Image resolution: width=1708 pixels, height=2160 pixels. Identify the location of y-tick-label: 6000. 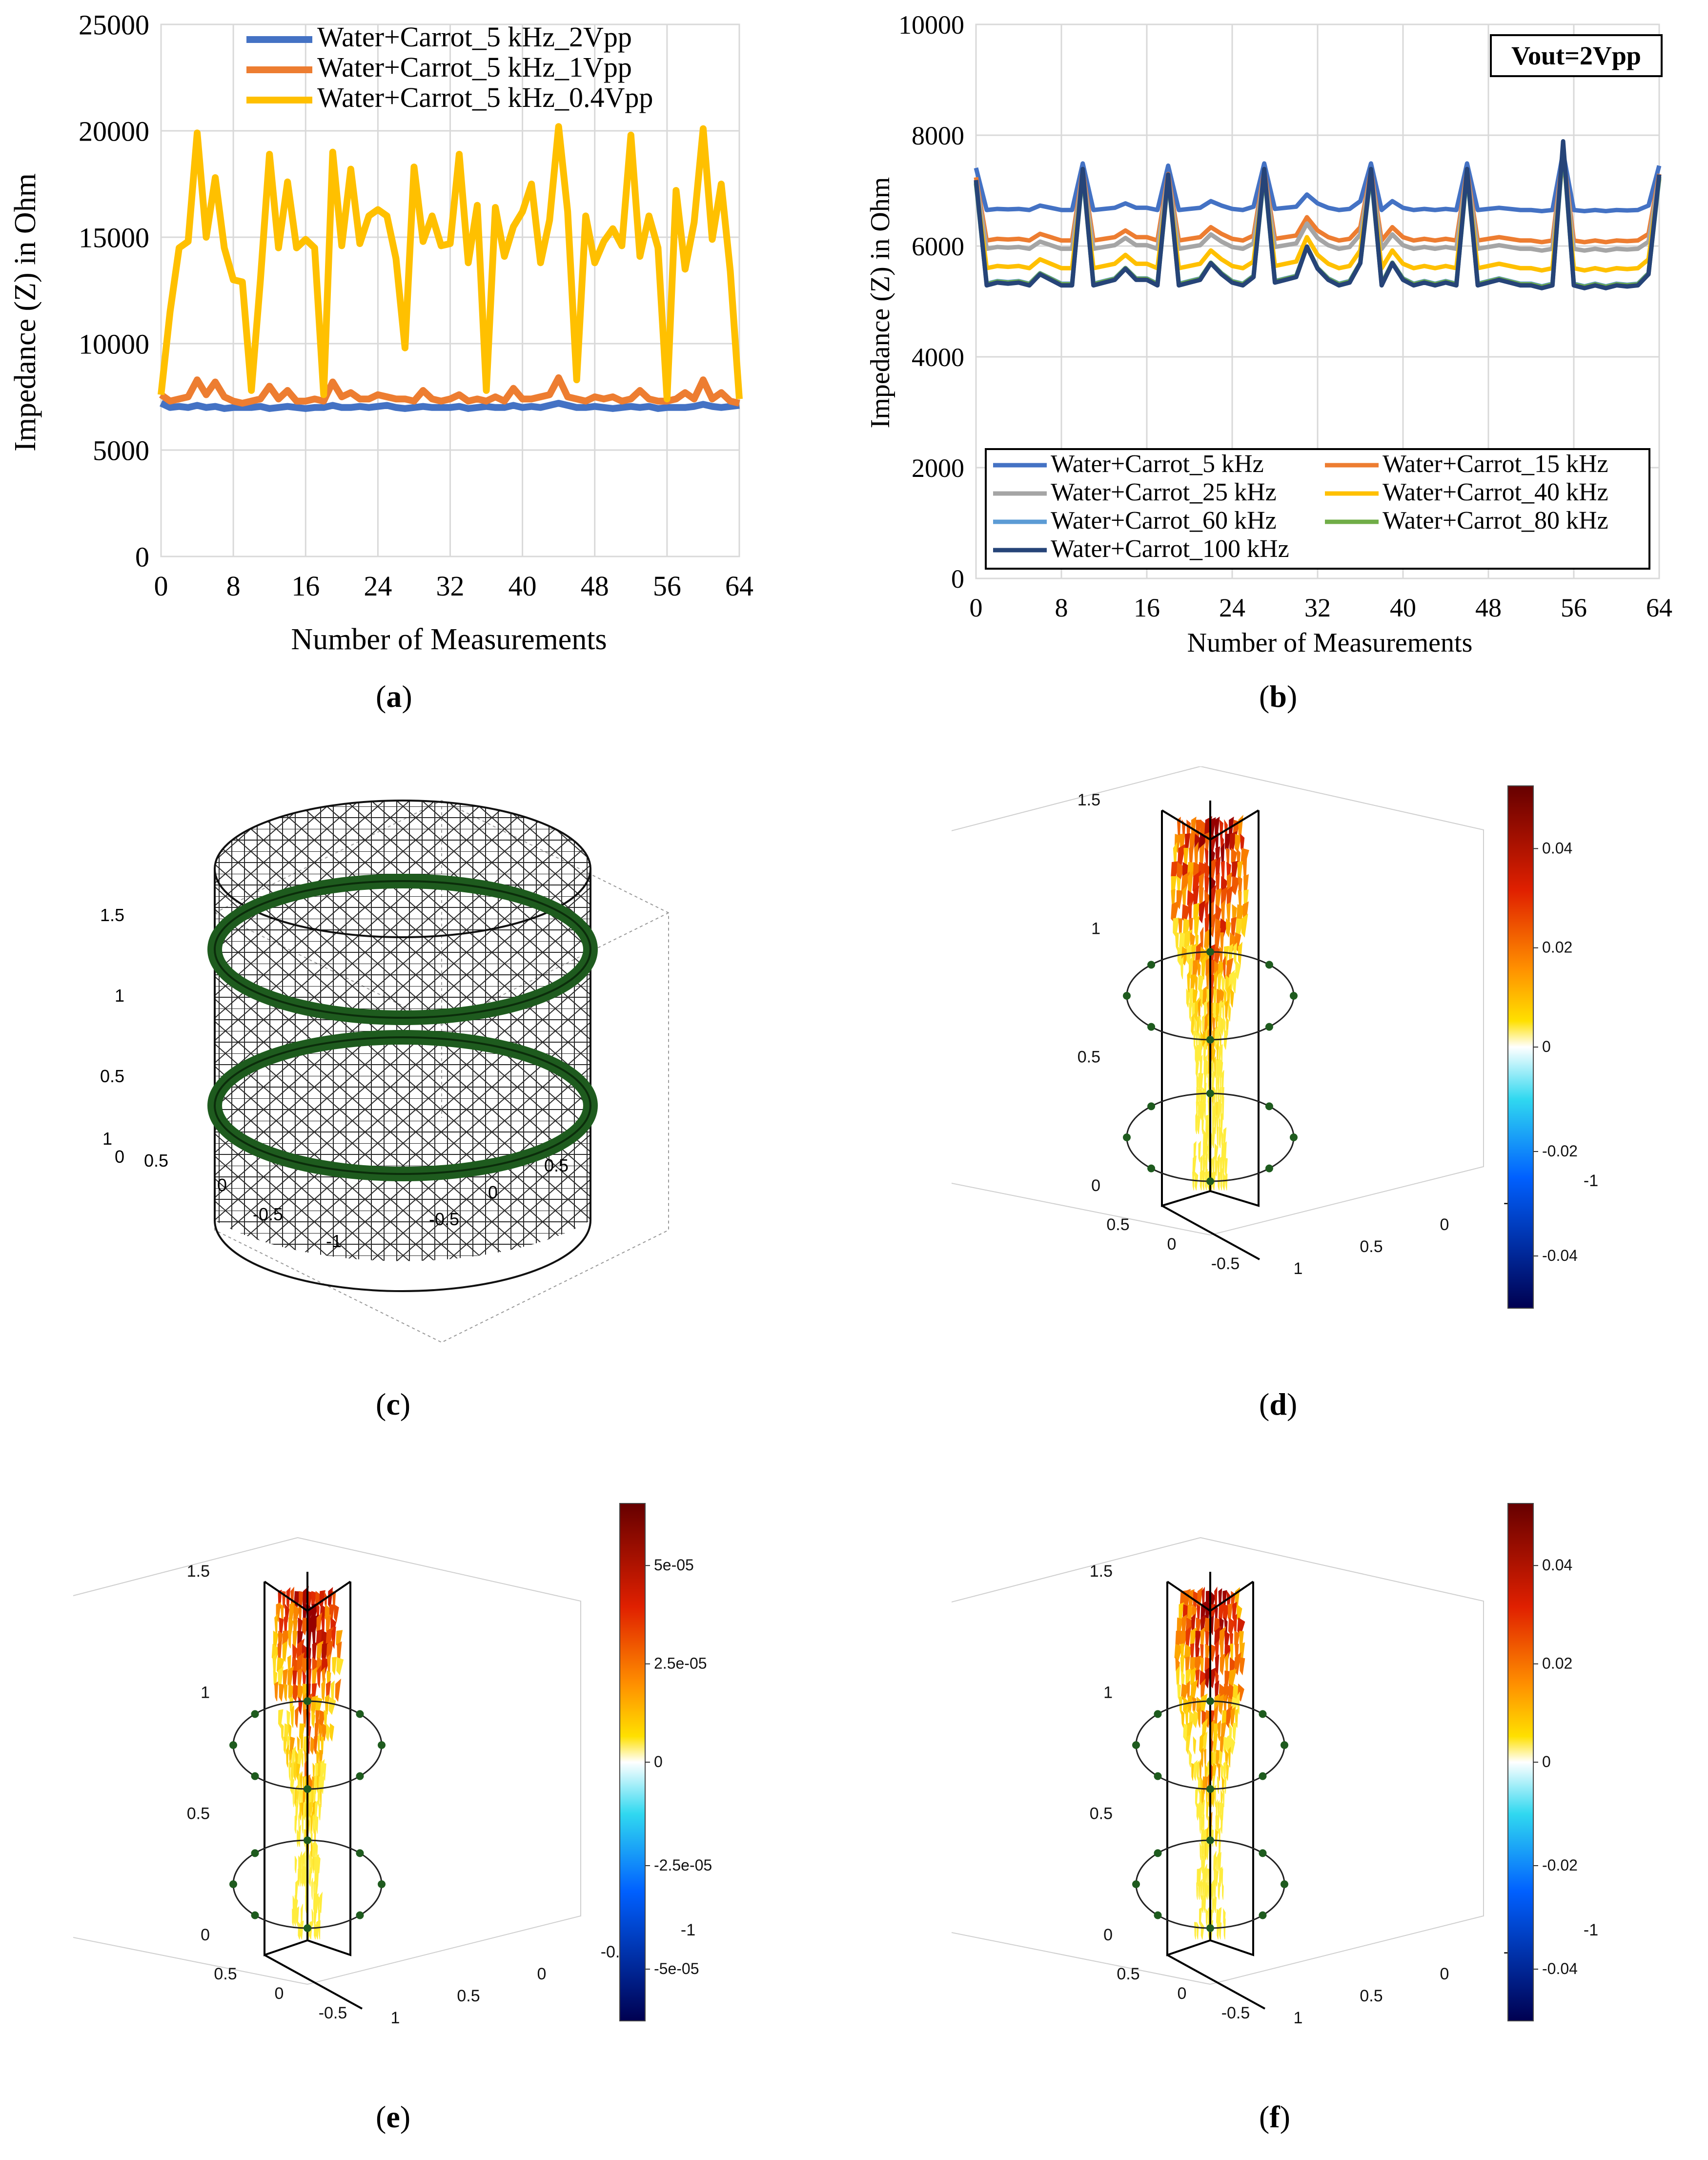
(938, 247).